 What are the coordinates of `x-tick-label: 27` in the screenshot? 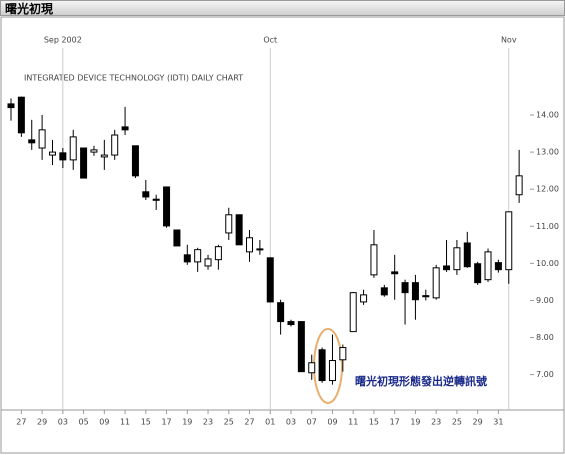 It's located at (249, 422).